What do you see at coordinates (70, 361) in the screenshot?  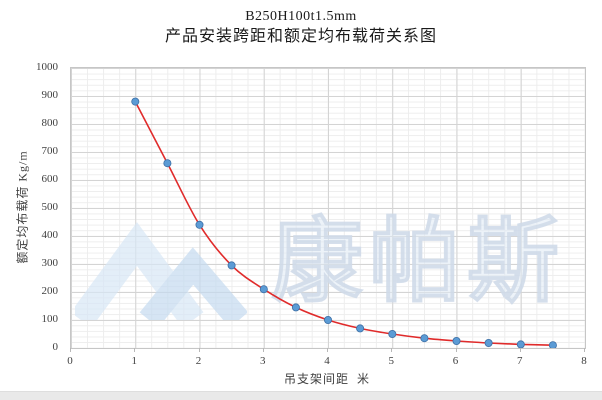 I see `x-tick-label: 0` at bounding box center [70, 361].